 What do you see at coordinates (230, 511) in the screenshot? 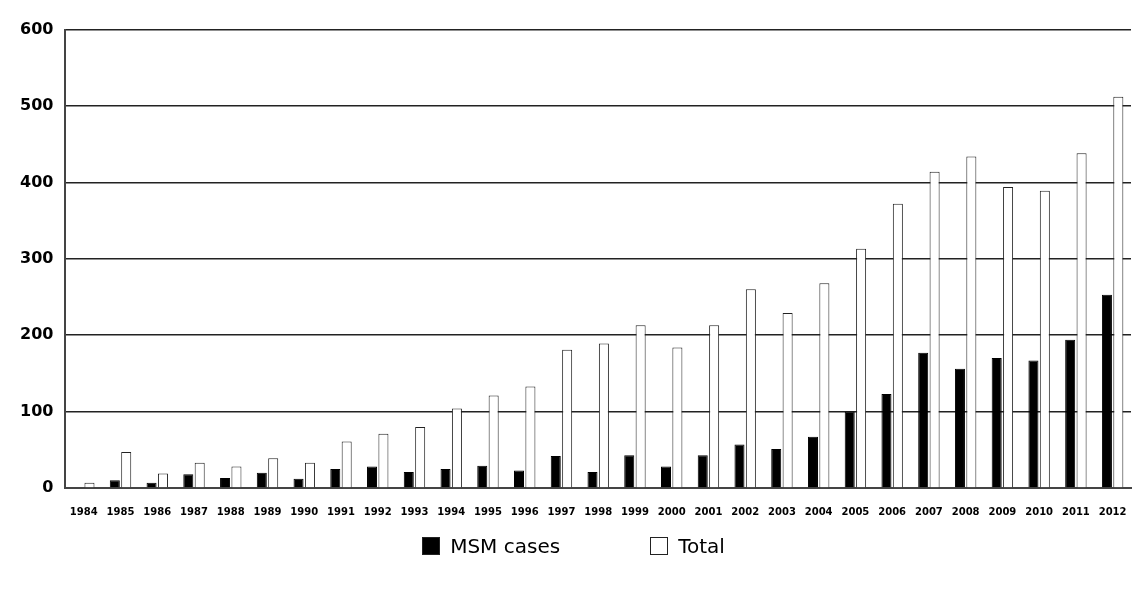
I see `x-tick-label: 1988` at bounding box center [230, 511].